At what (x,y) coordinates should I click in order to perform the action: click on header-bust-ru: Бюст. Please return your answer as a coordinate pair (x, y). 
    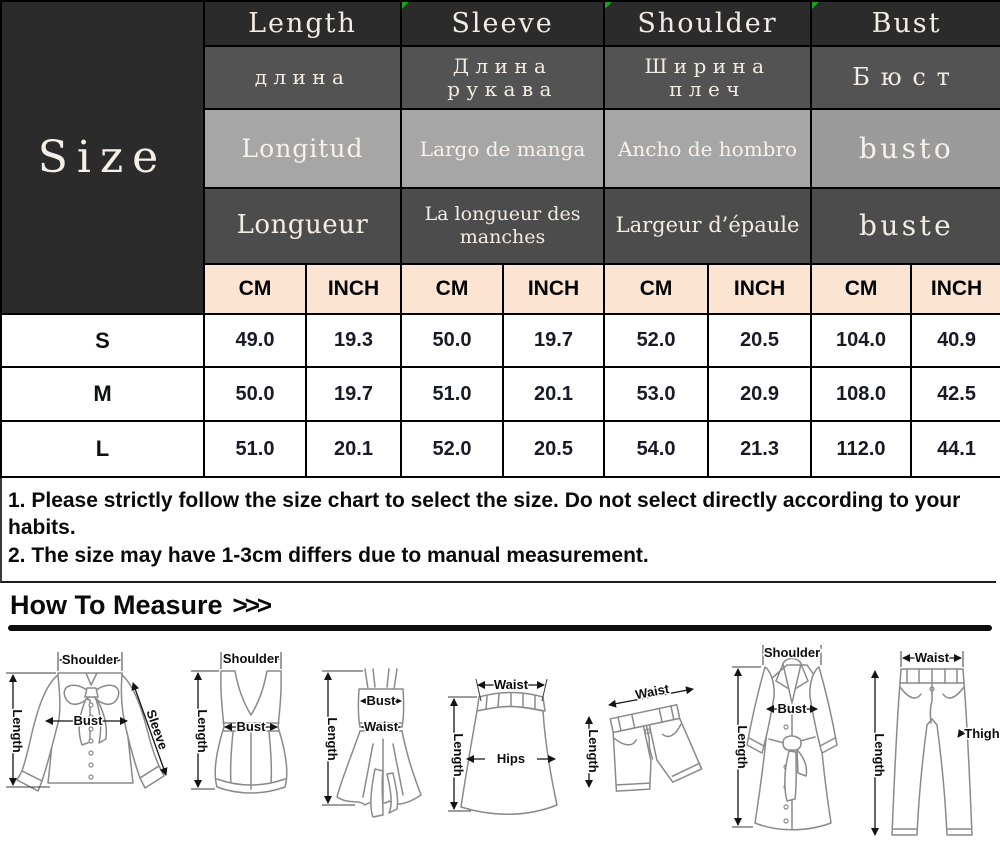
    Looking at the image, I should click on (905, 77).